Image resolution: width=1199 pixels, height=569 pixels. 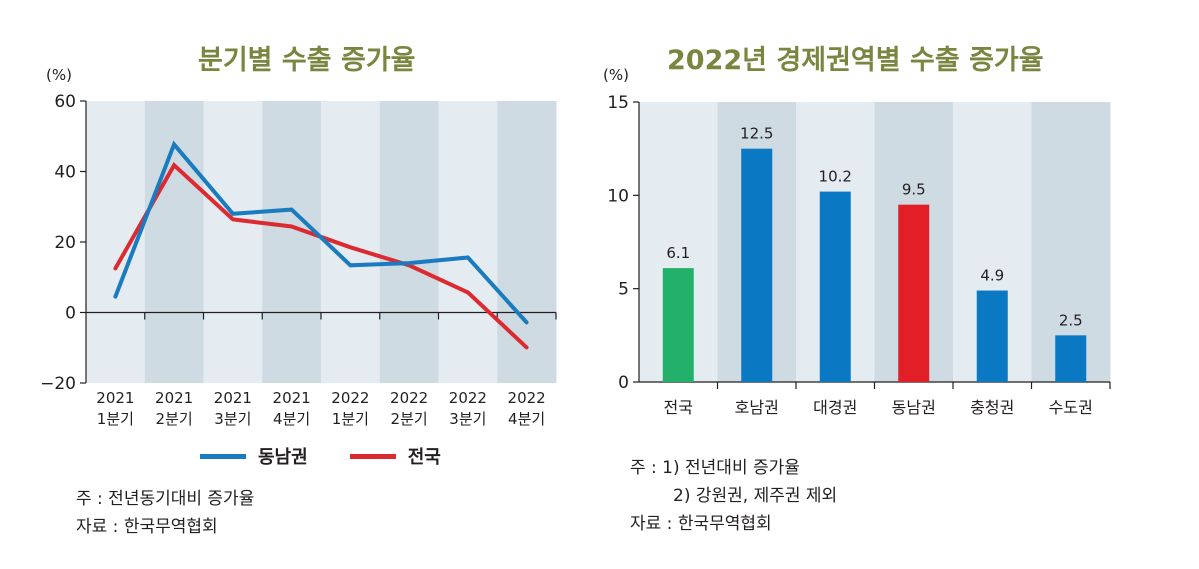 I want to click on right-chart-title: 2022년 경제권역별 수출 증가율, so click(x=855, y=60).